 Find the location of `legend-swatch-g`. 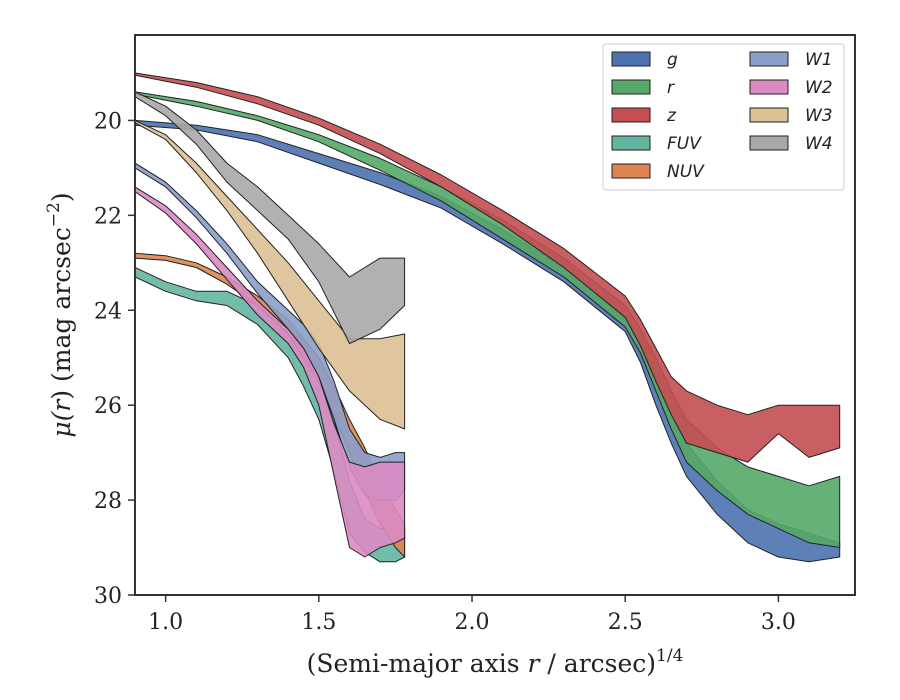

legend-swatch-g is located at coordinates (631, 59).